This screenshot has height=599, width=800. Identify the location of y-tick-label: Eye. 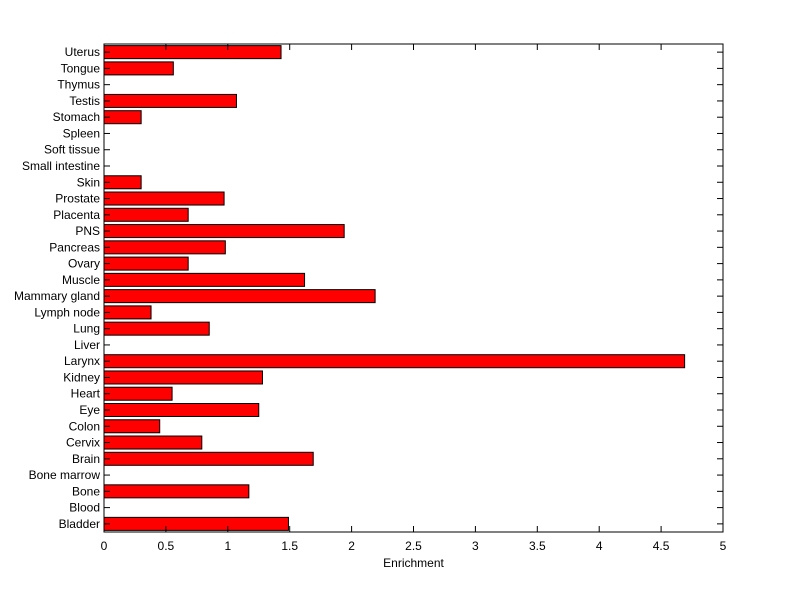
(89, 410).